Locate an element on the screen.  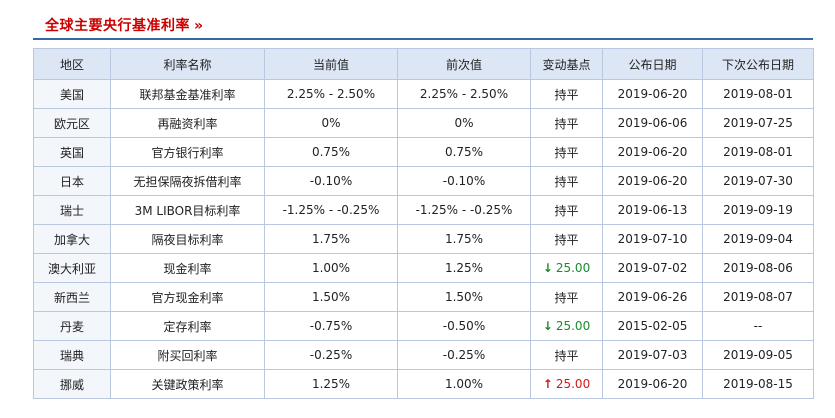
cell-current: 1.00% is located at coordinates (331, 268).